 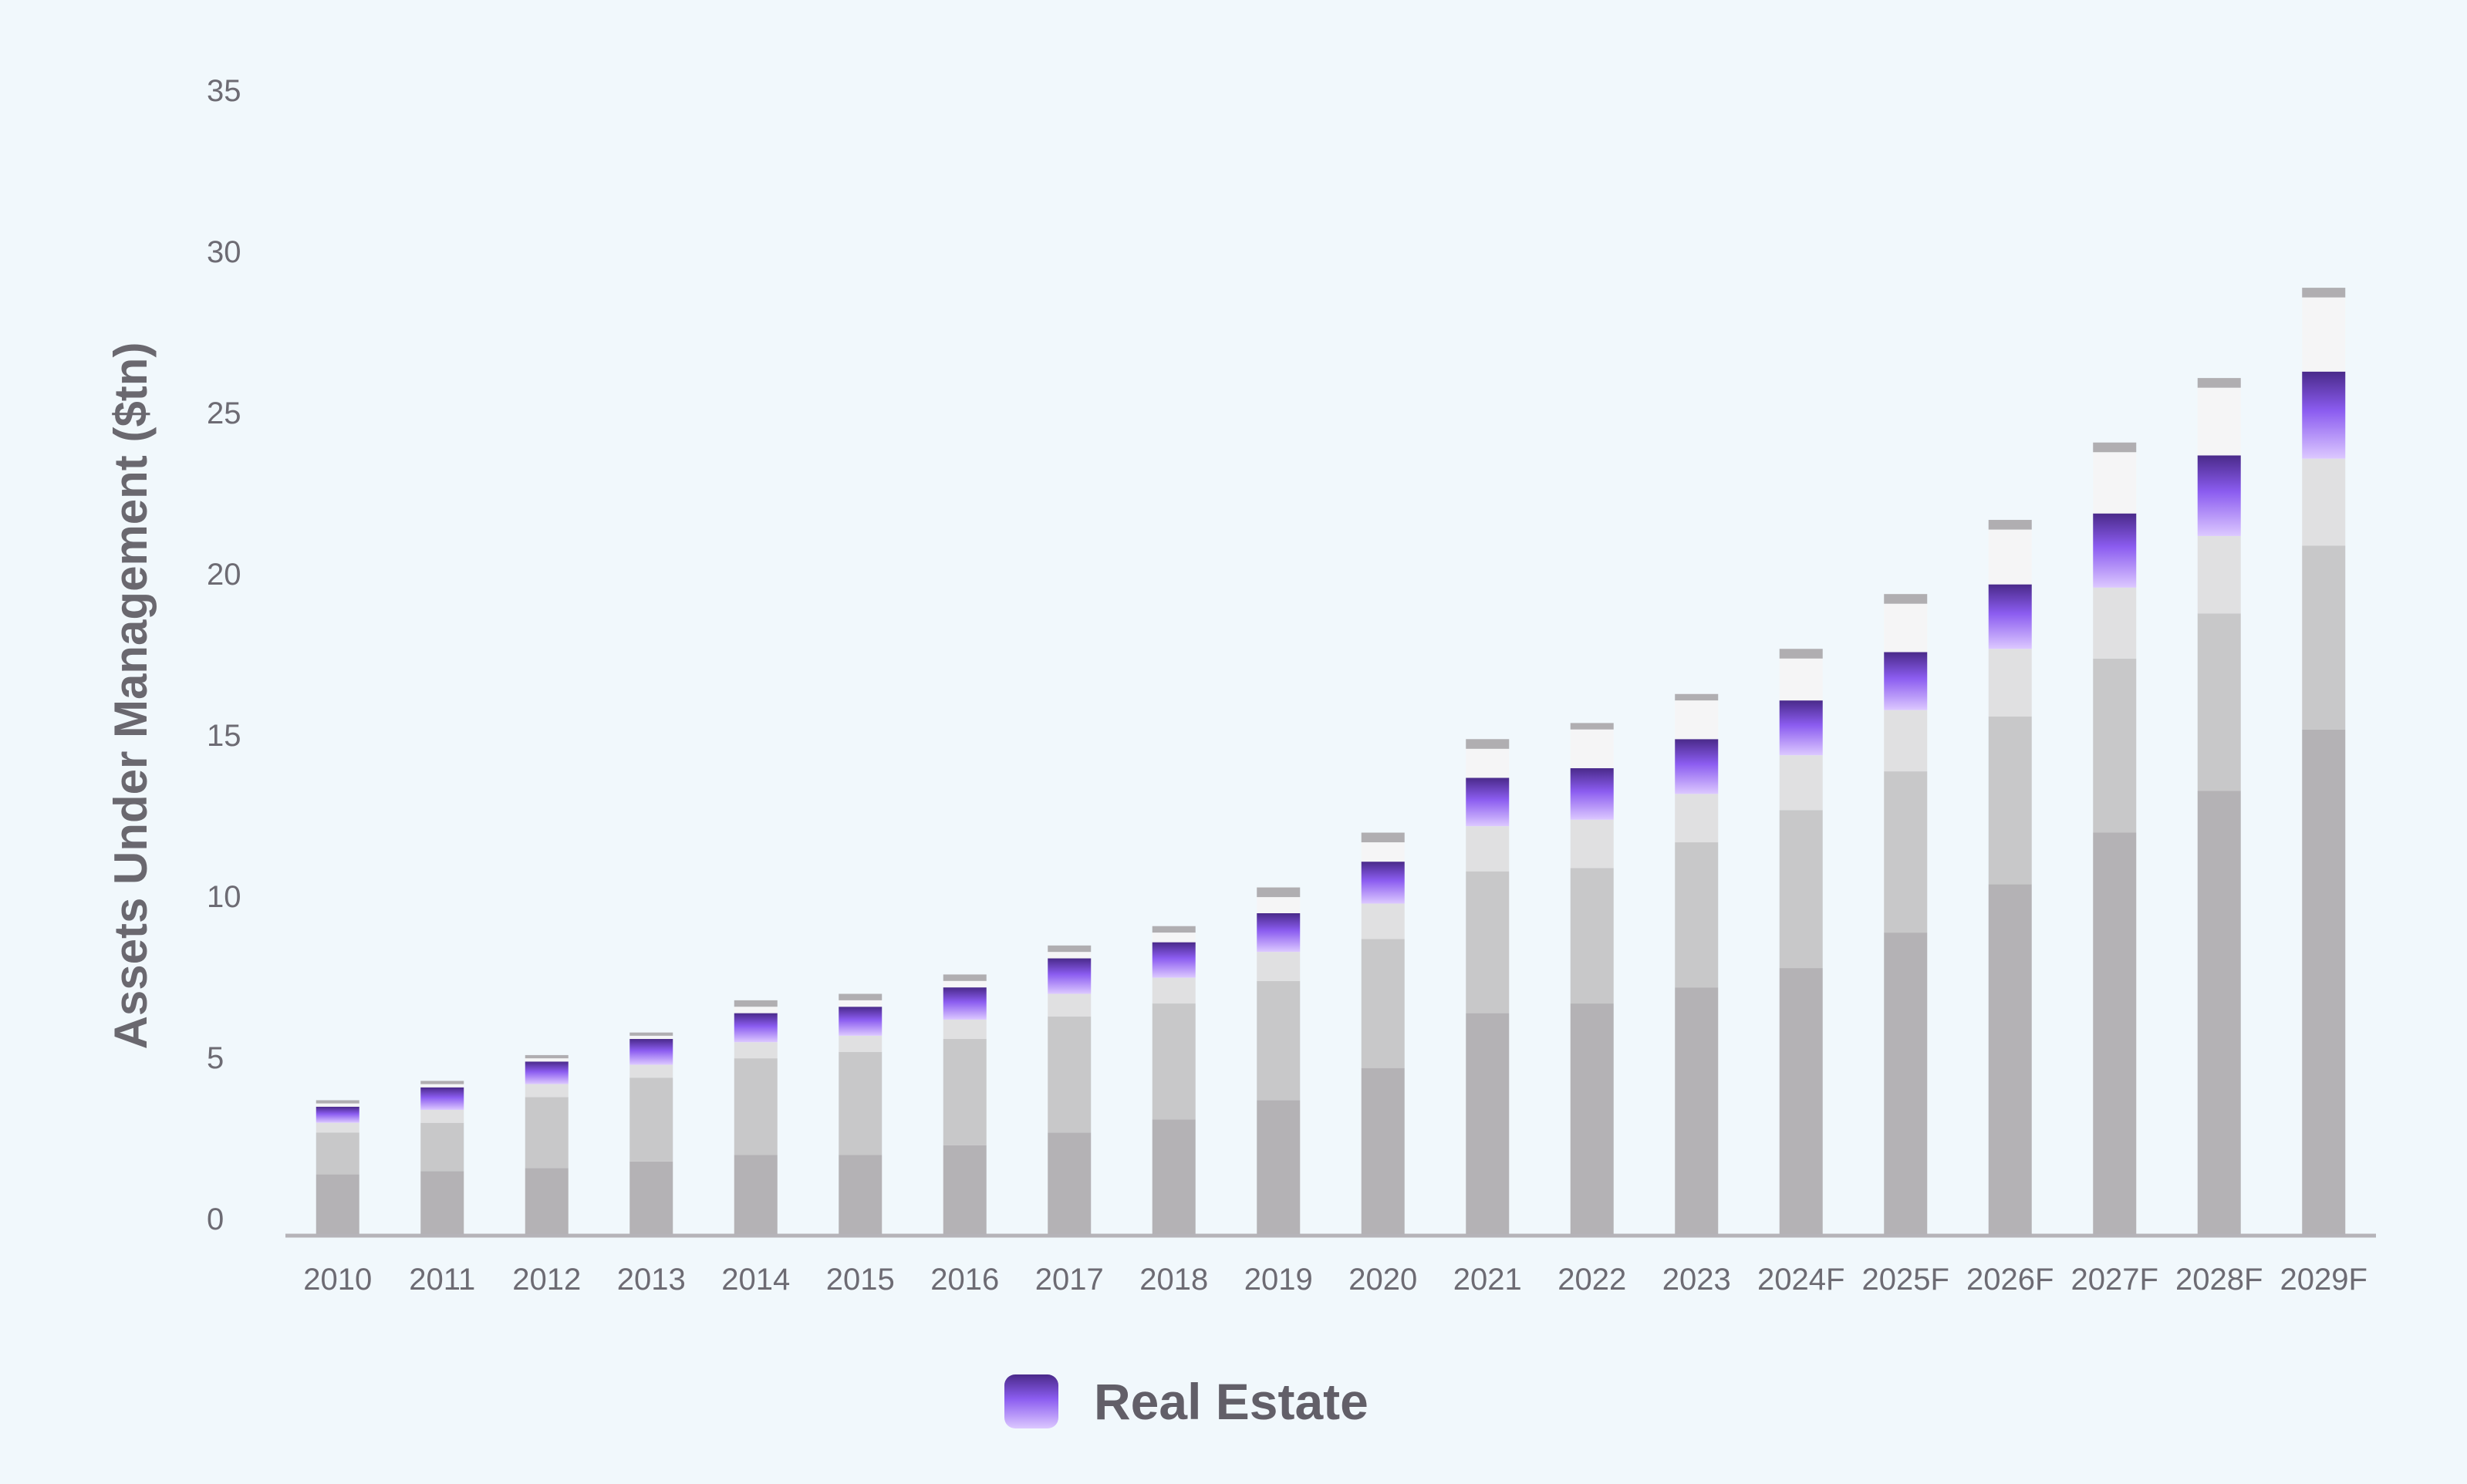 I want to click on bar-segment-segment-2-2028f, so click(x=2219, y=702).